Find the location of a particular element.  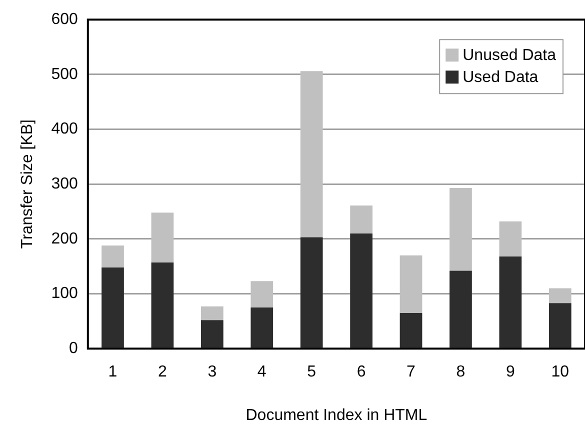

y-tick-label: 100 is located at coordinates (64, 293).